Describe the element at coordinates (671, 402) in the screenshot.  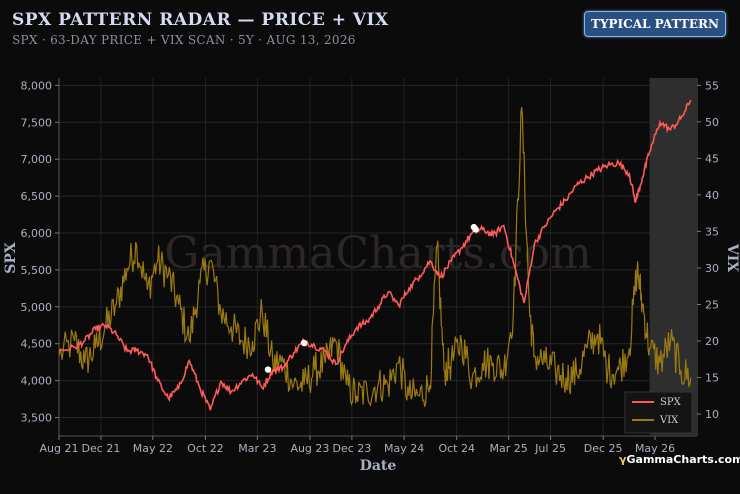
I see `legend-spx-label: SPX` at that location.